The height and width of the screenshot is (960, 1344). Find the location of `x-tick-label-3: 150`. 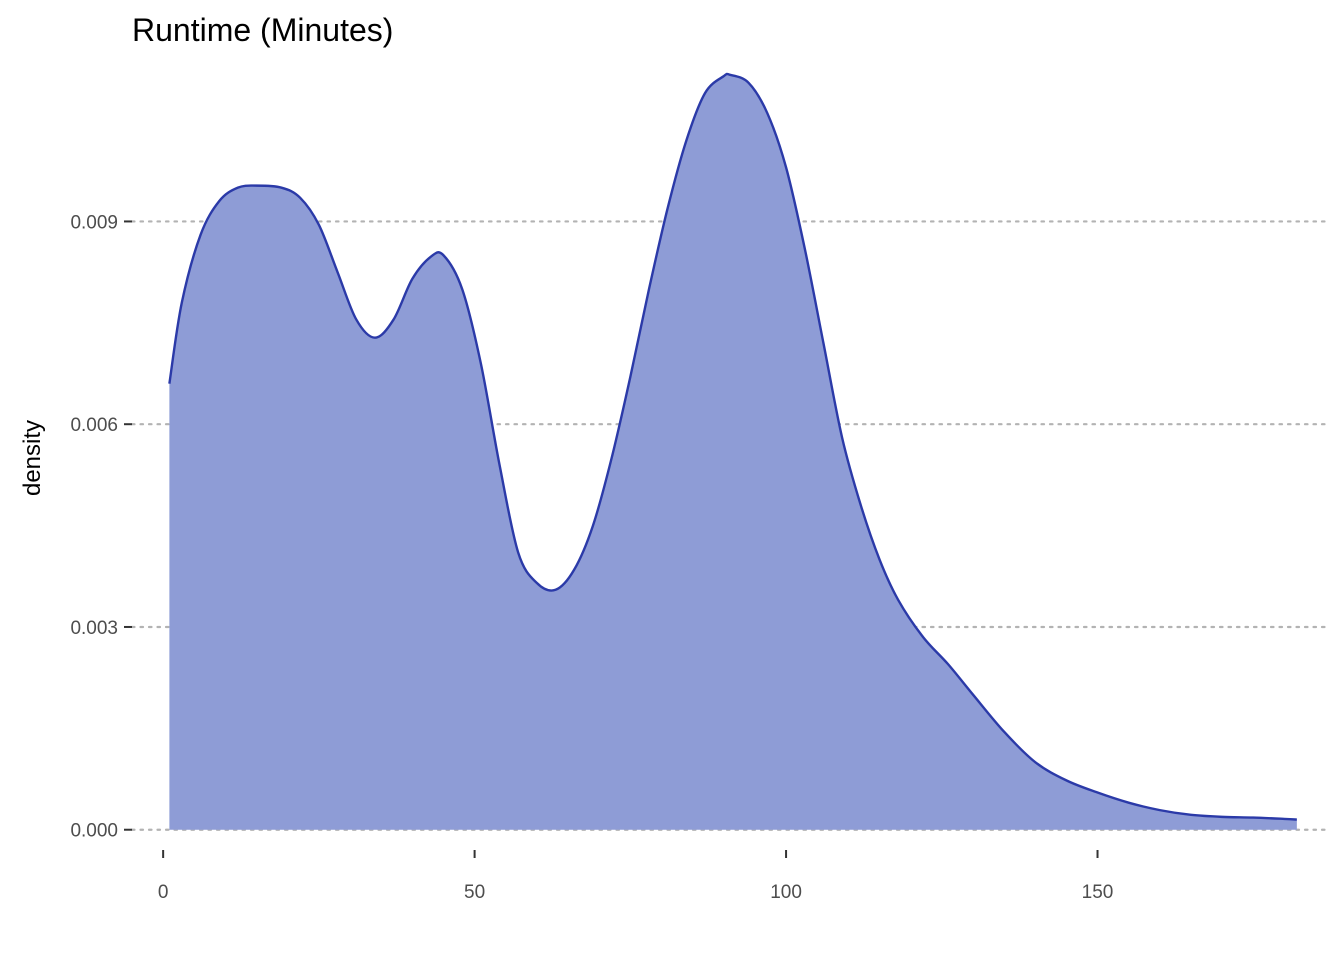

x-tick-label-3: 150 is located at coordinates (1098, 892).